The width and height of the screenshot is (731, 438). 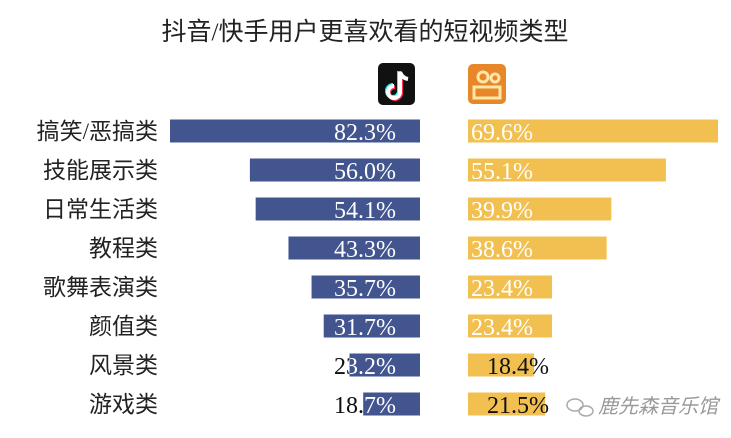 What do you see at coordinates (365, 133) in the screenshot?
I see `douyin-value-label: 82.3%` at bounding box center [365, 133].